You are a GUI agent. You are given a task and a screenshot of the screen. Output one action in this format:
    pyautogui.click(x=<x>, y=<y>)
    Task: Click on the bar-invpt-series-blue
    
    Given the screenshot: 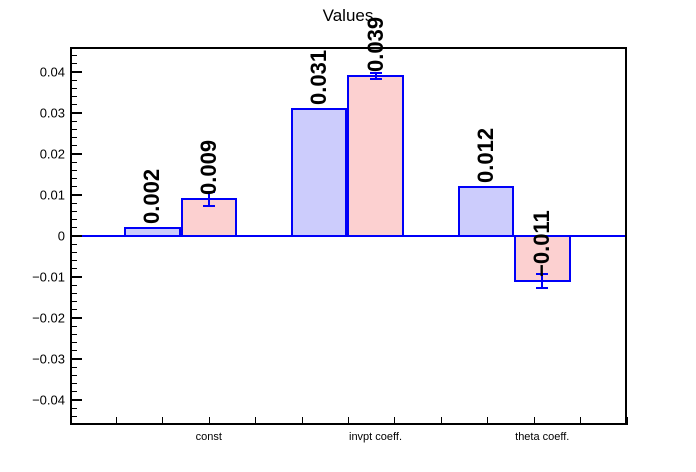 What is the action you would take?
    pyautogui.click(x=319, y=172)
    